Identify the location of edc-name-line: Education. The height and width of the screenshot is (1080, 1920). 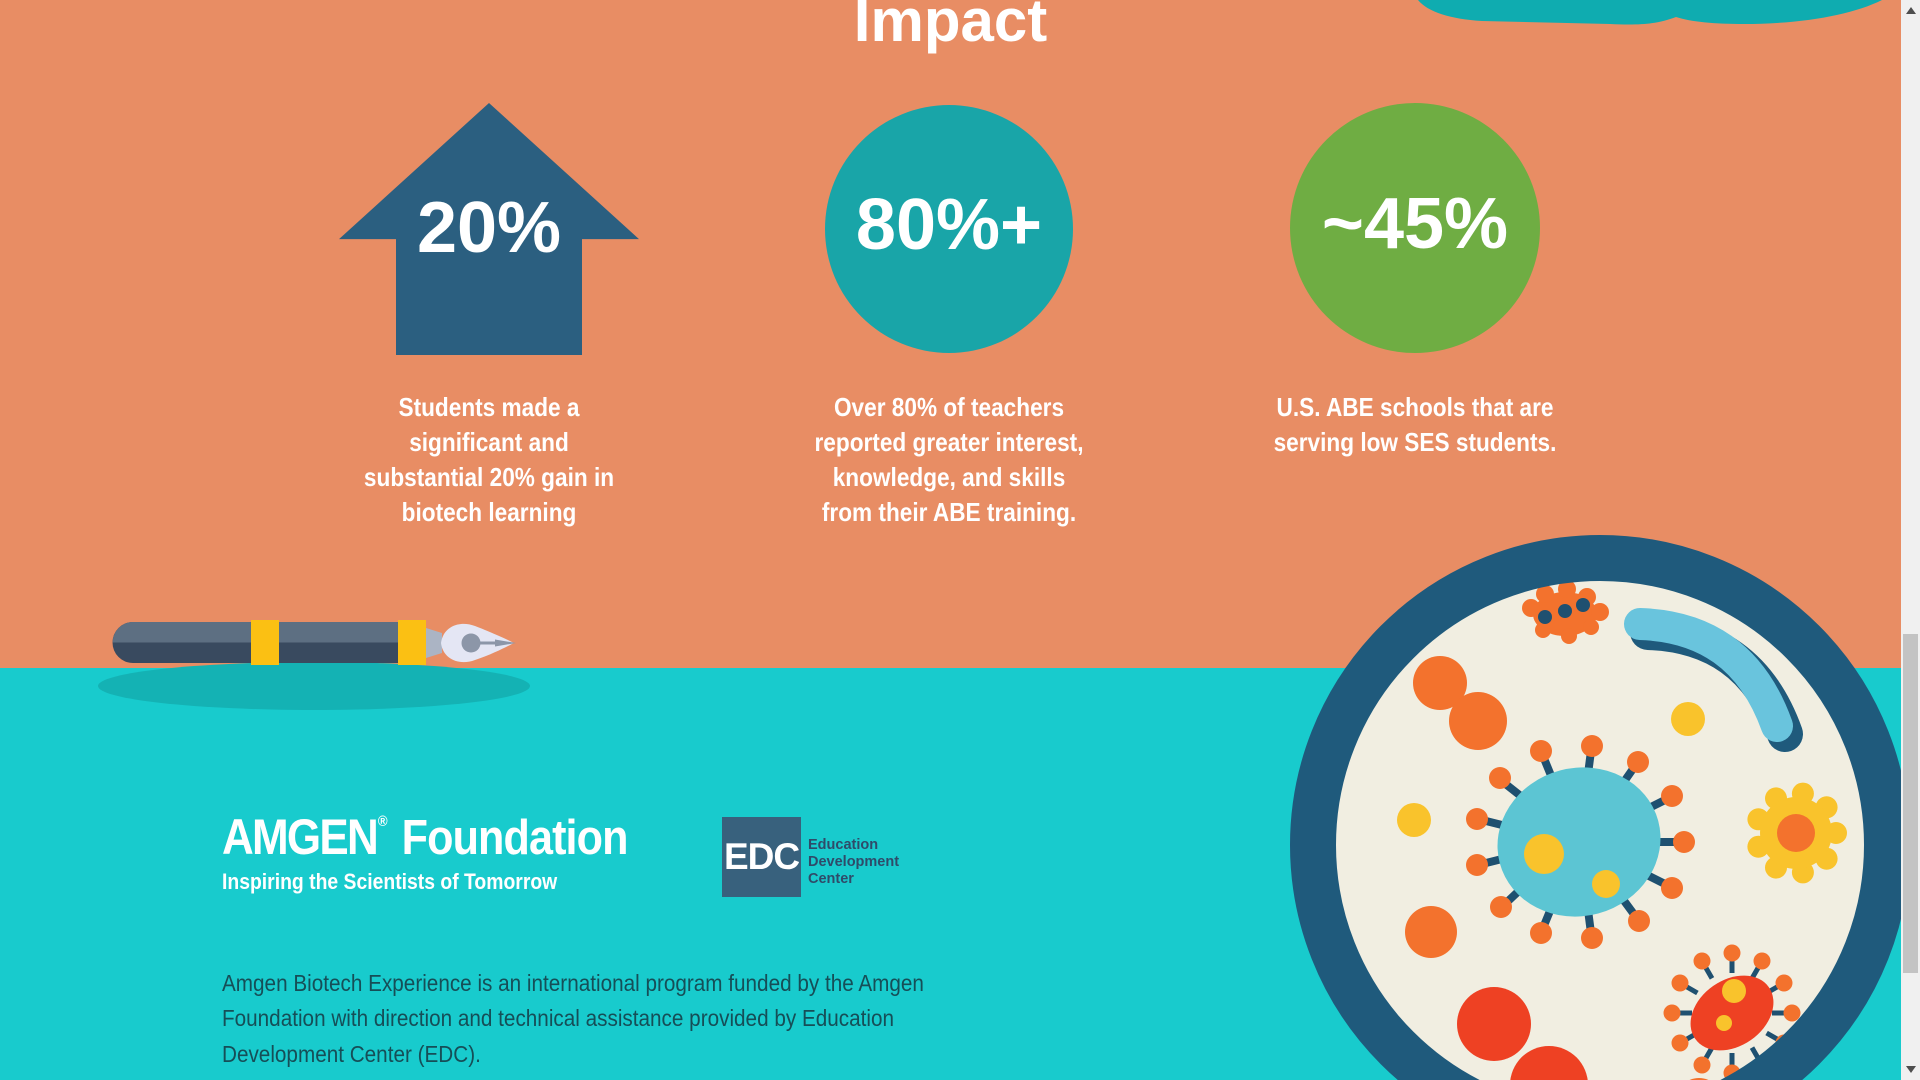
(843, 845).